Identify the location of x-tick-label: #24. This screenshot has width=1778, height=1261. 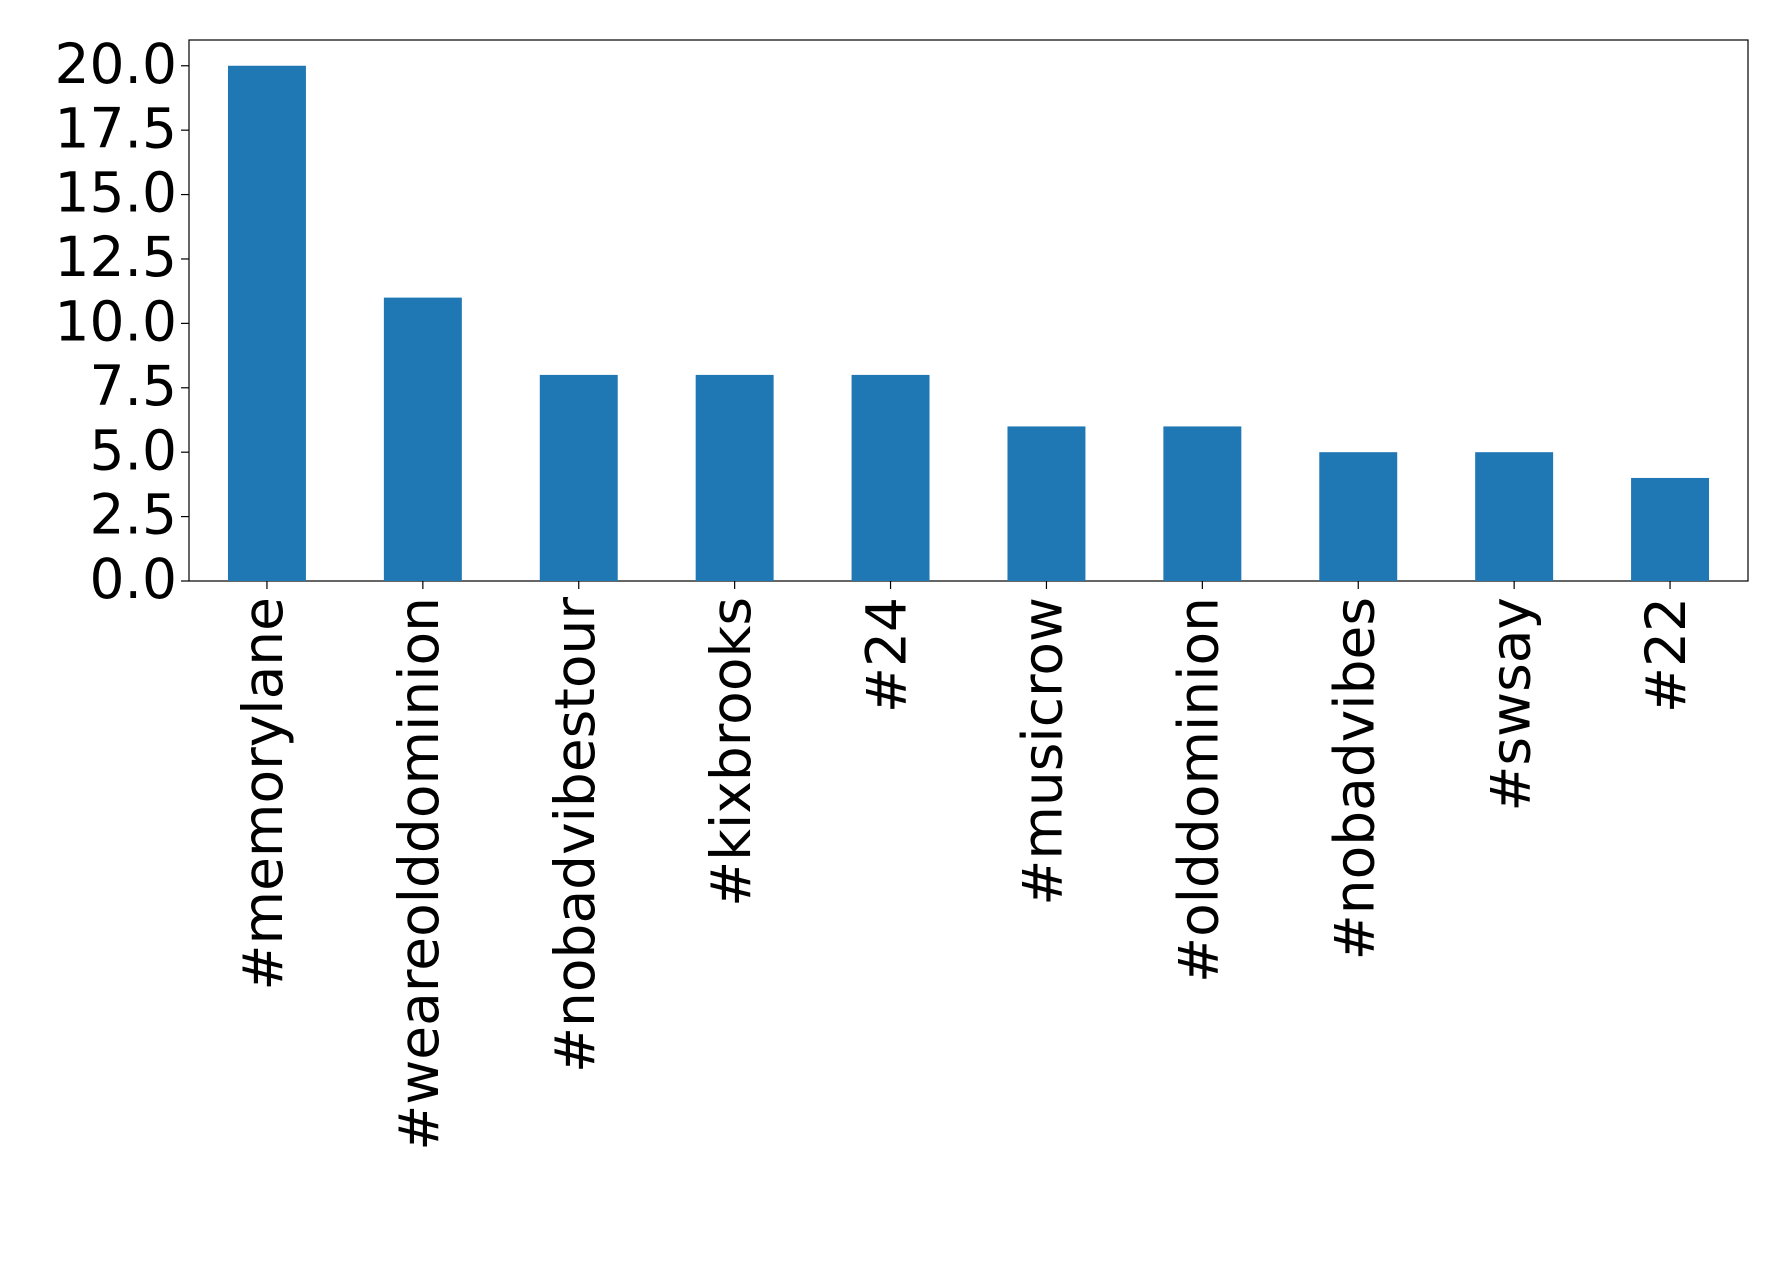
(887, 655).